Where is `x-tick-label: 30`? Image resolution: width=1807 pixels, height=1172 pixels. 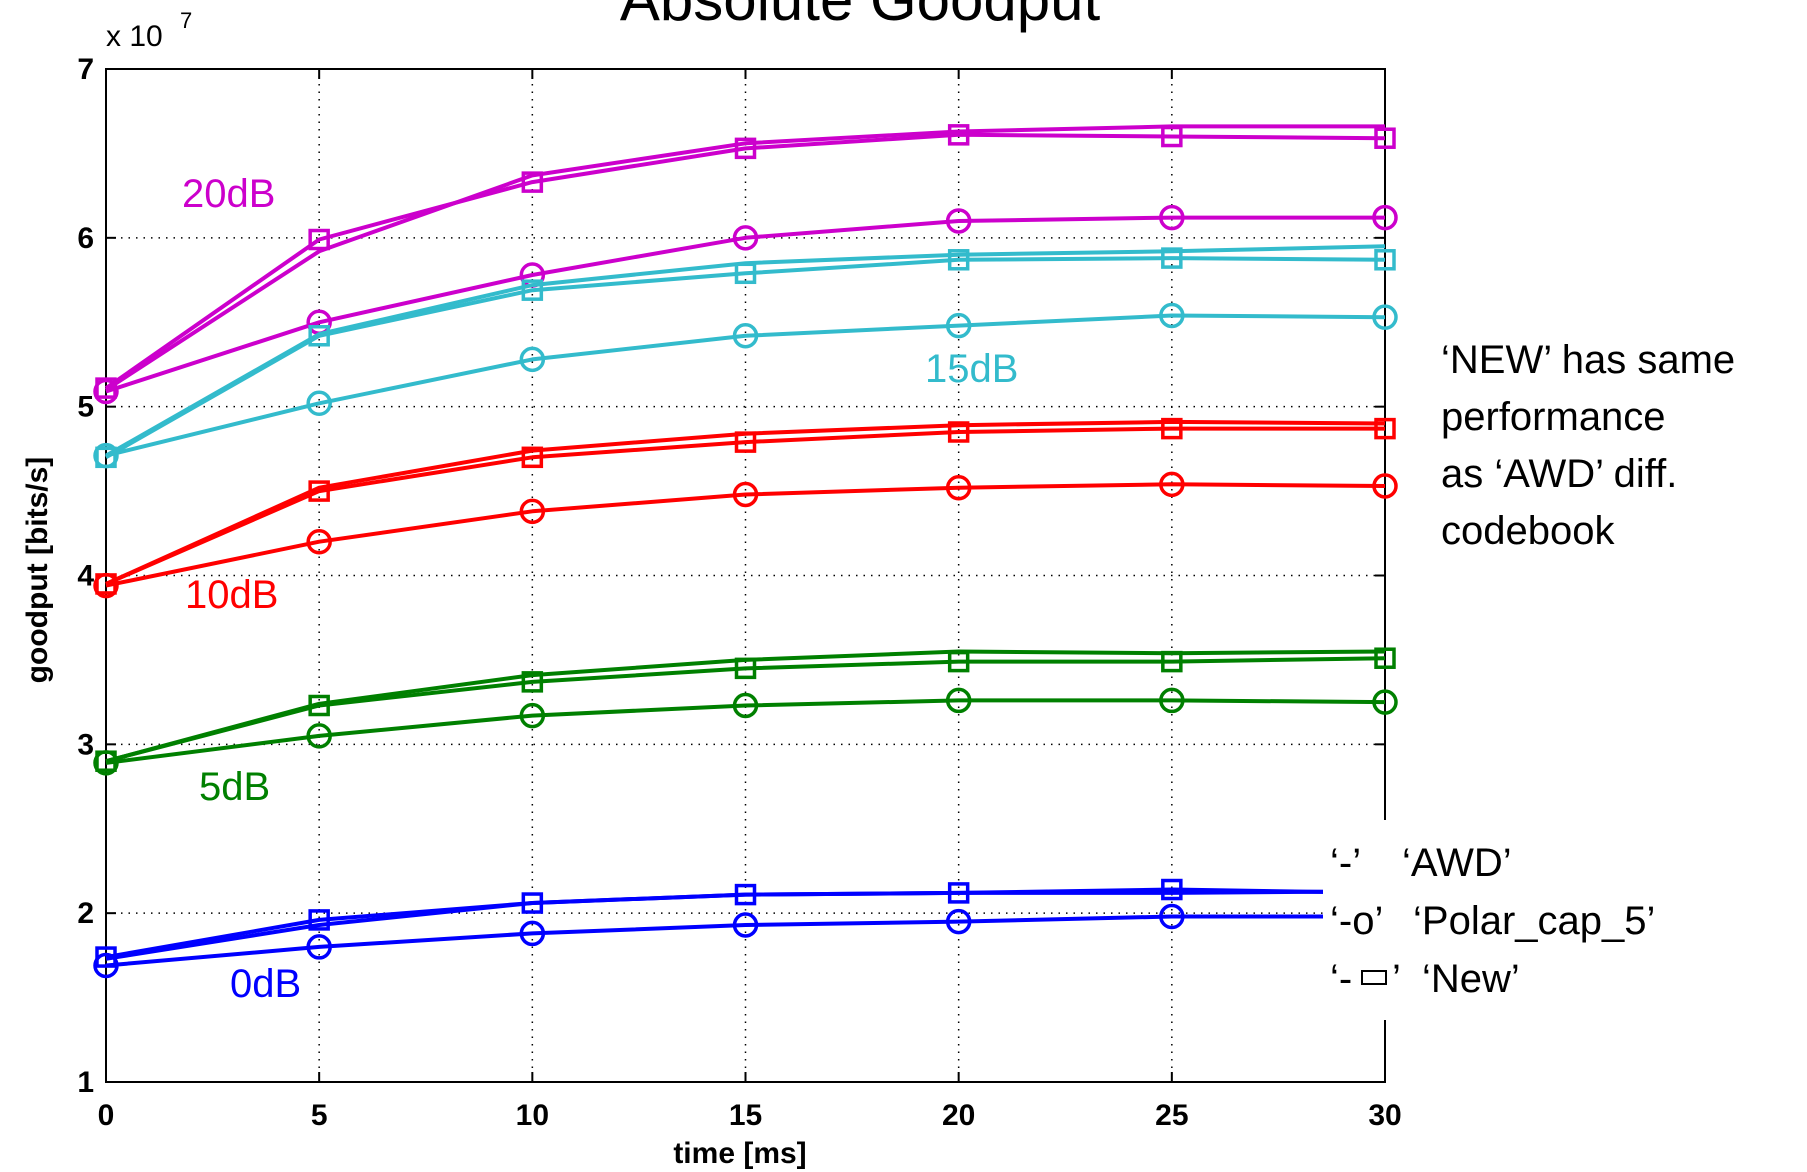 x-tick-label: 30 is located at coordinates (1384, 1115).